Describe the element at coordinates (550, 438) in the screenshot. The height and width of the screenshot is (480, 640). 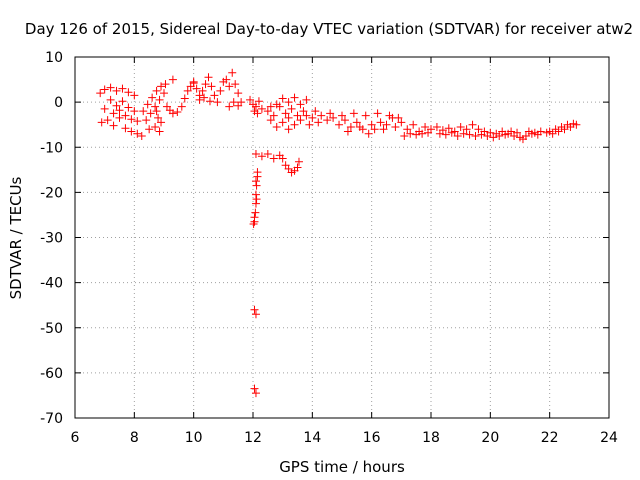
I see `x-tick-label: 22` at that location.